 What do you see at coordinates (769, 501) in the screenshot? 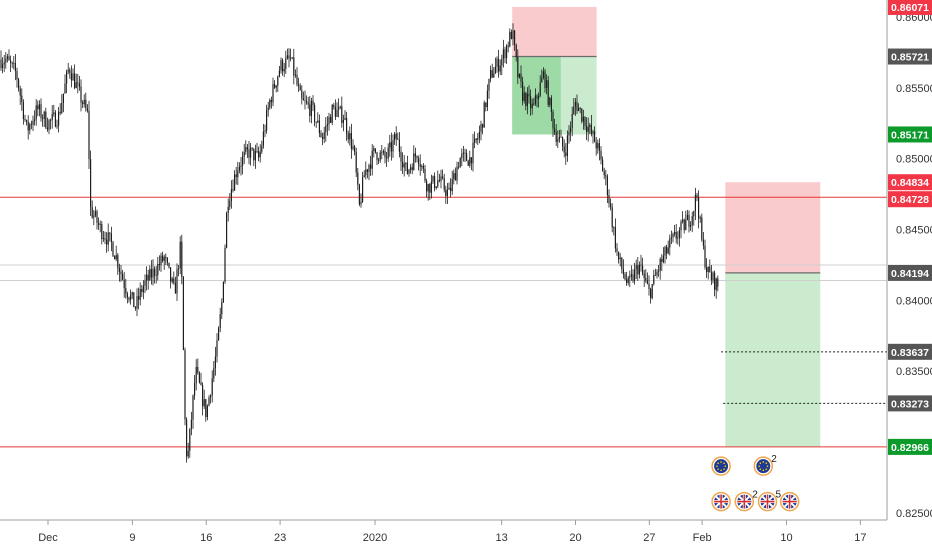
I see `uk-flag-icon: 5` at bounding box center [769, 501].